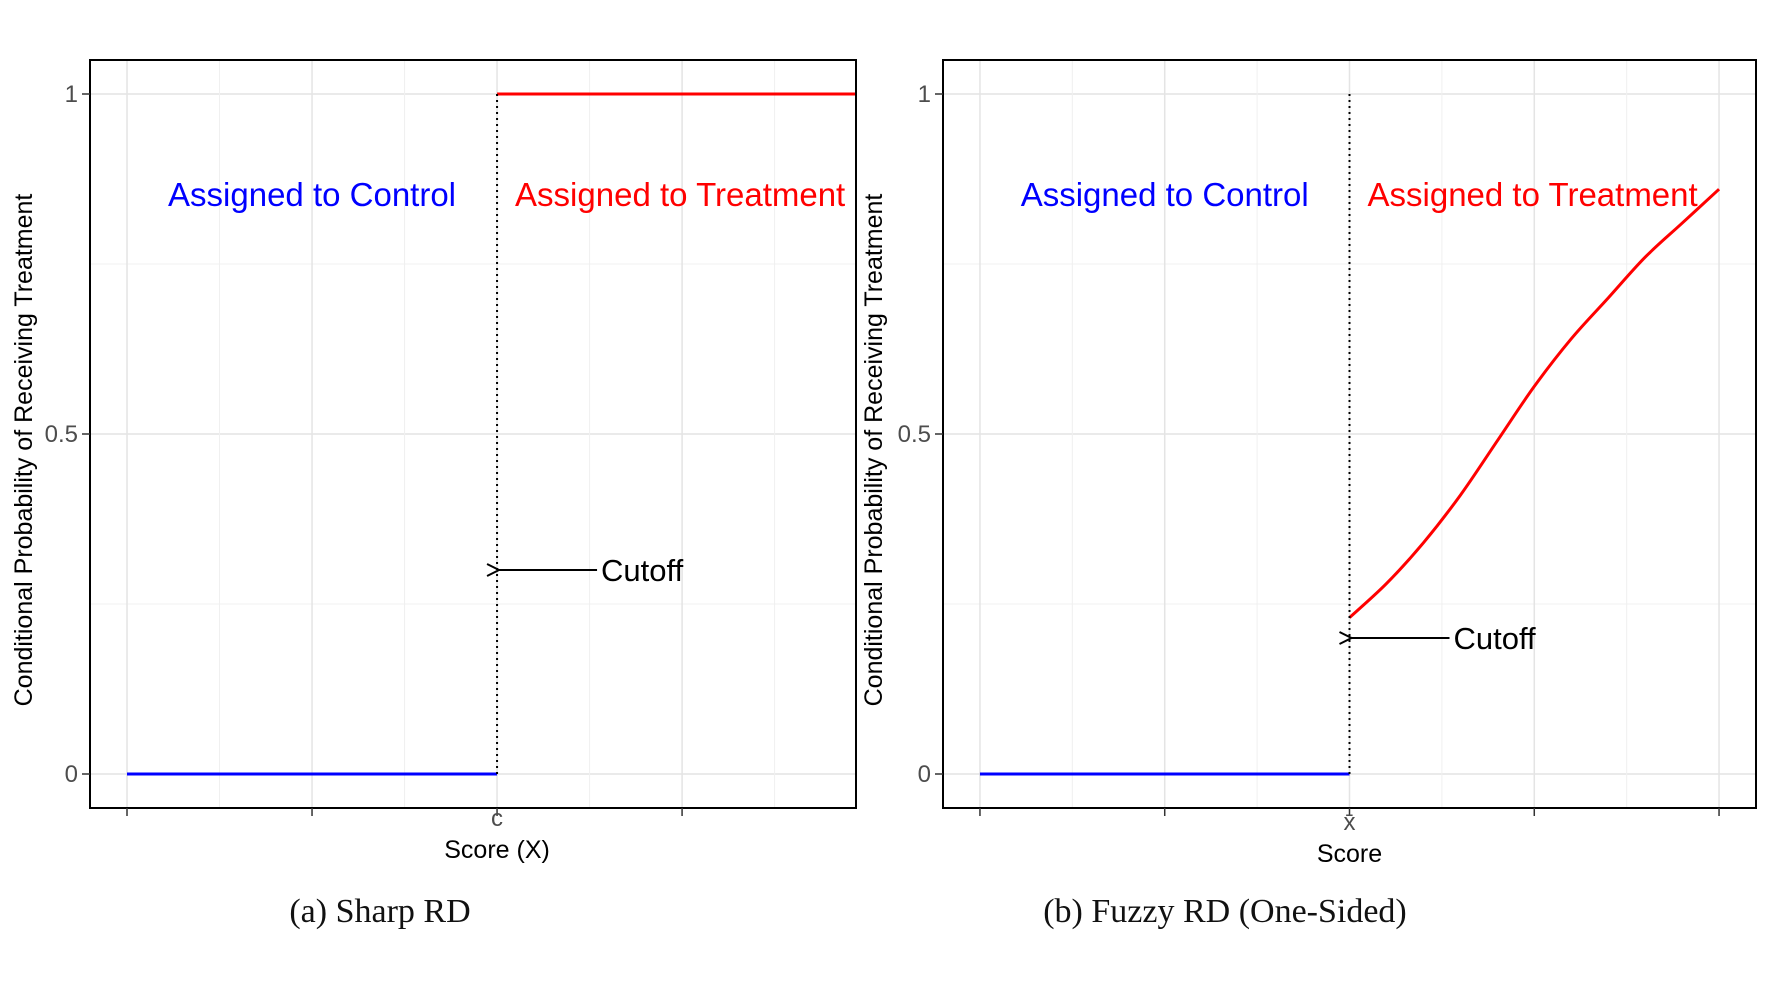 The width and height of the screenshot is (1784, 985). What do you see at coordinates (1349, 854) in the screenshot?
I see `x-axis-title: Score` at bounding box center [1349, 854].